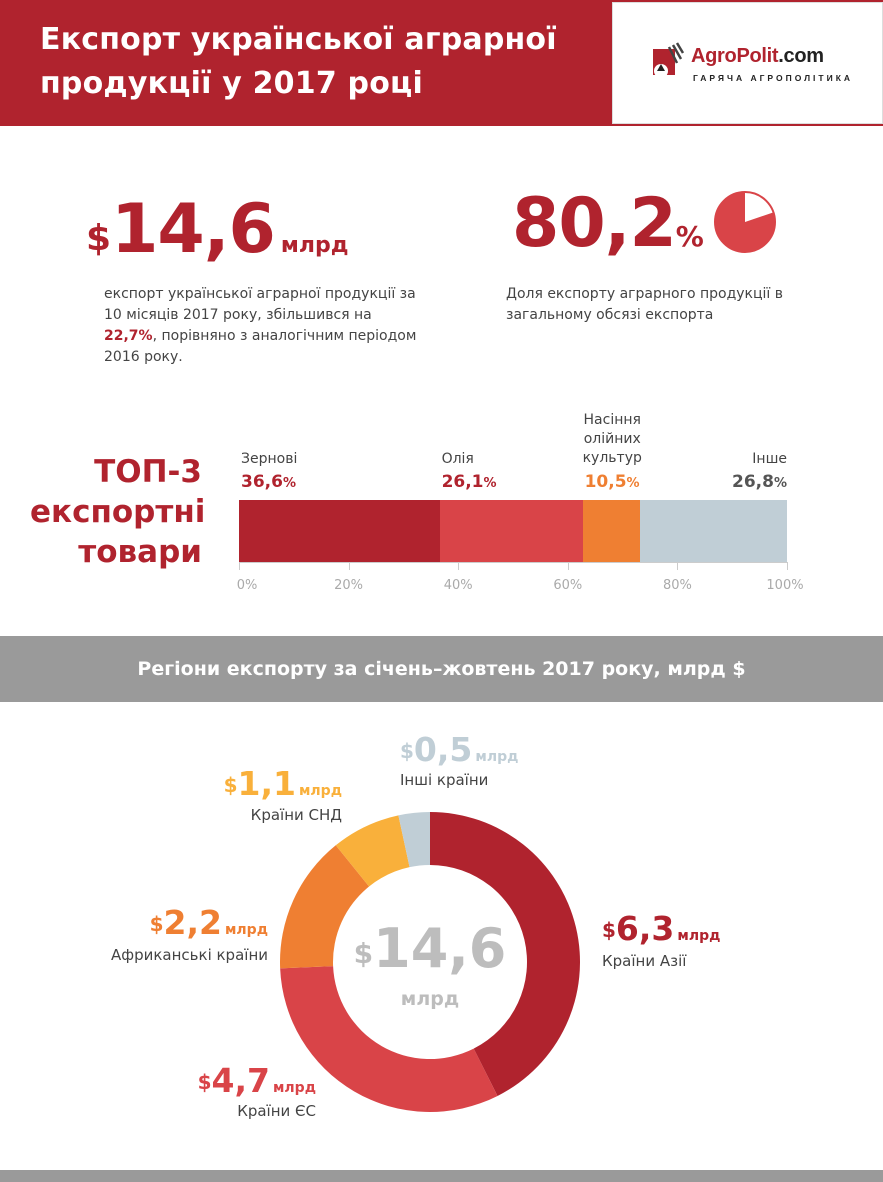 The height and width of the screenshot is (1182, 883). Describe the element at coordinates (430, 999) in the screenshot. I see `donut-center-unit: млрд` at that location.